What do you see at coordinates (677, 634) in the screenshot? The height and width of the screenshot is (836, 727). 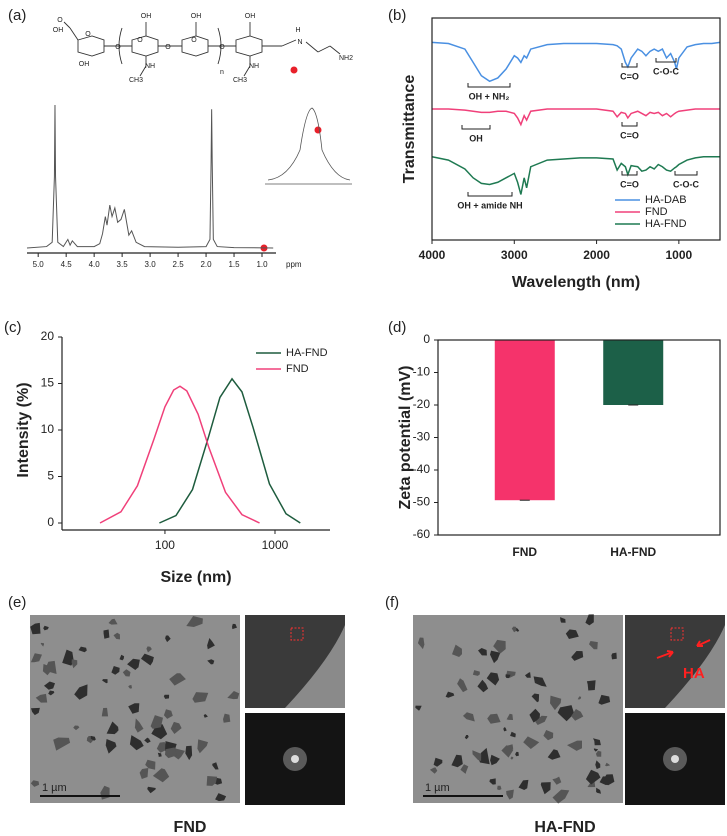 I see `roi-box` at bounding box center [677, 634].